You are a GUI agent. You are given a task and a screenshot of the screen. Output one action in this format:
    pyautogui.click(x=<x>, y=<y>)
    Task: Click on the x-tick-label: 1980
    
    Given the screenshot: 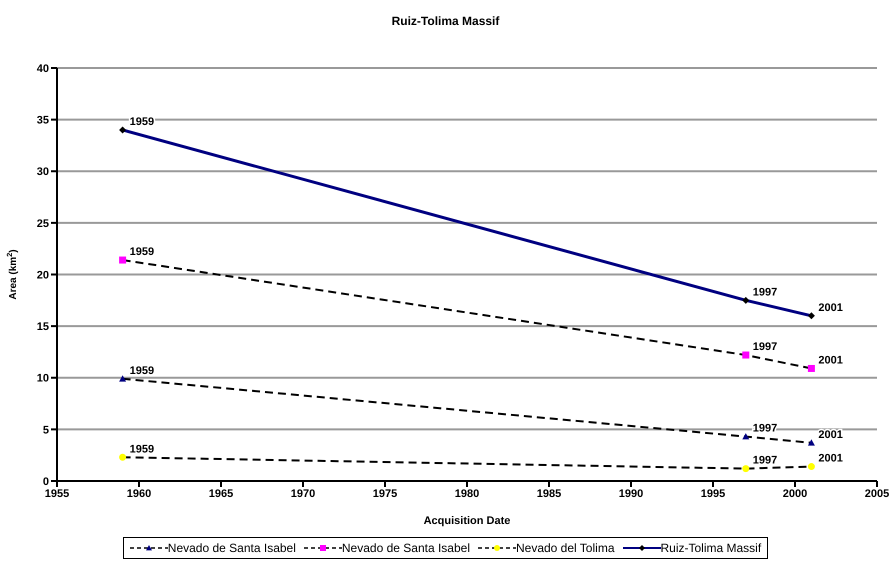 What is the action you would take?
    pyautogui.click(x=467, y=494)
    